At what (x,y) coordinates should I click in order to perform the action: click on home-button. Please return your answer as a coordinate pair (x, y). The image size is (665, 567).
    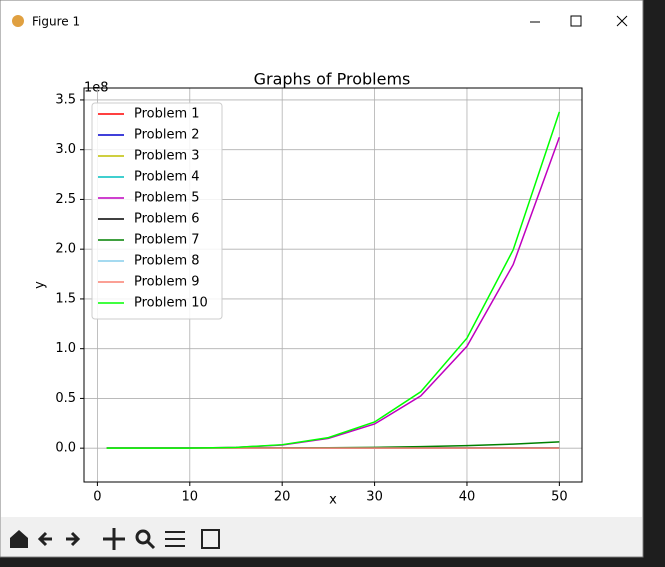
    Looking at the image, I should click on (19, 539).